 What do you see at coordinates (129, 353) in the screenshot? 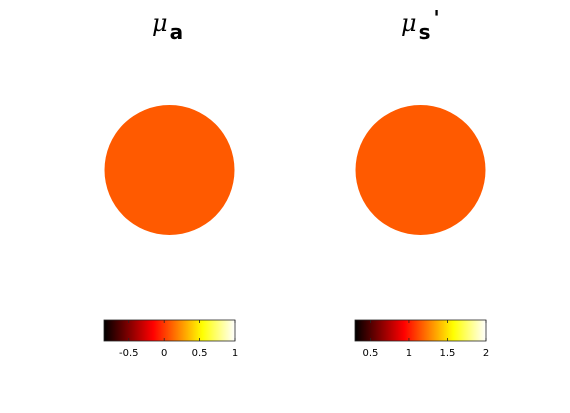
I see `colorbar-tick-label: -0.5` at bounding box center [129, 353].